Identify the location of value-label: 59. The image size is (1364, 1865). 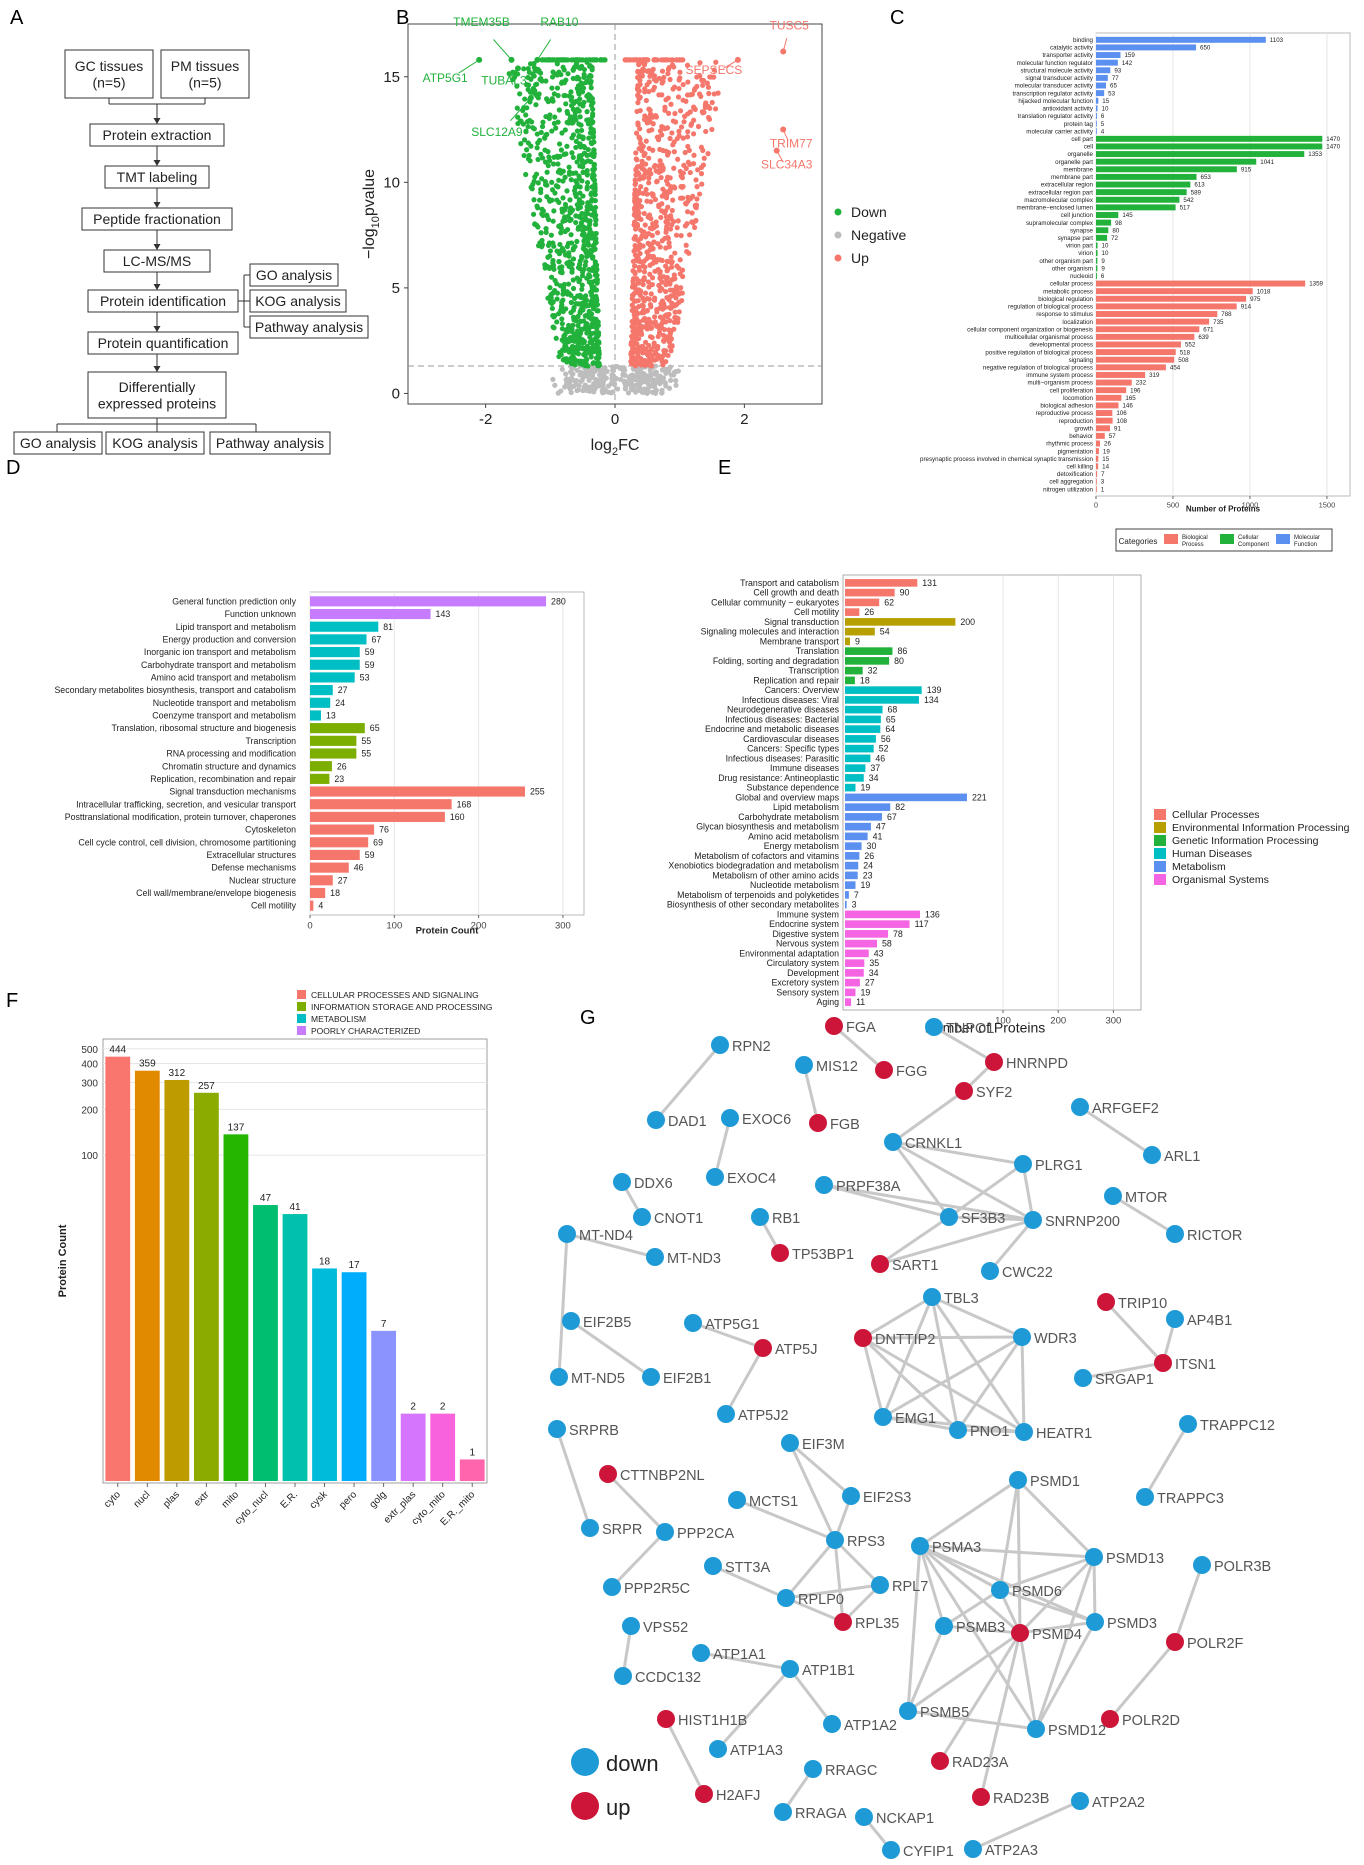
(370, 855).